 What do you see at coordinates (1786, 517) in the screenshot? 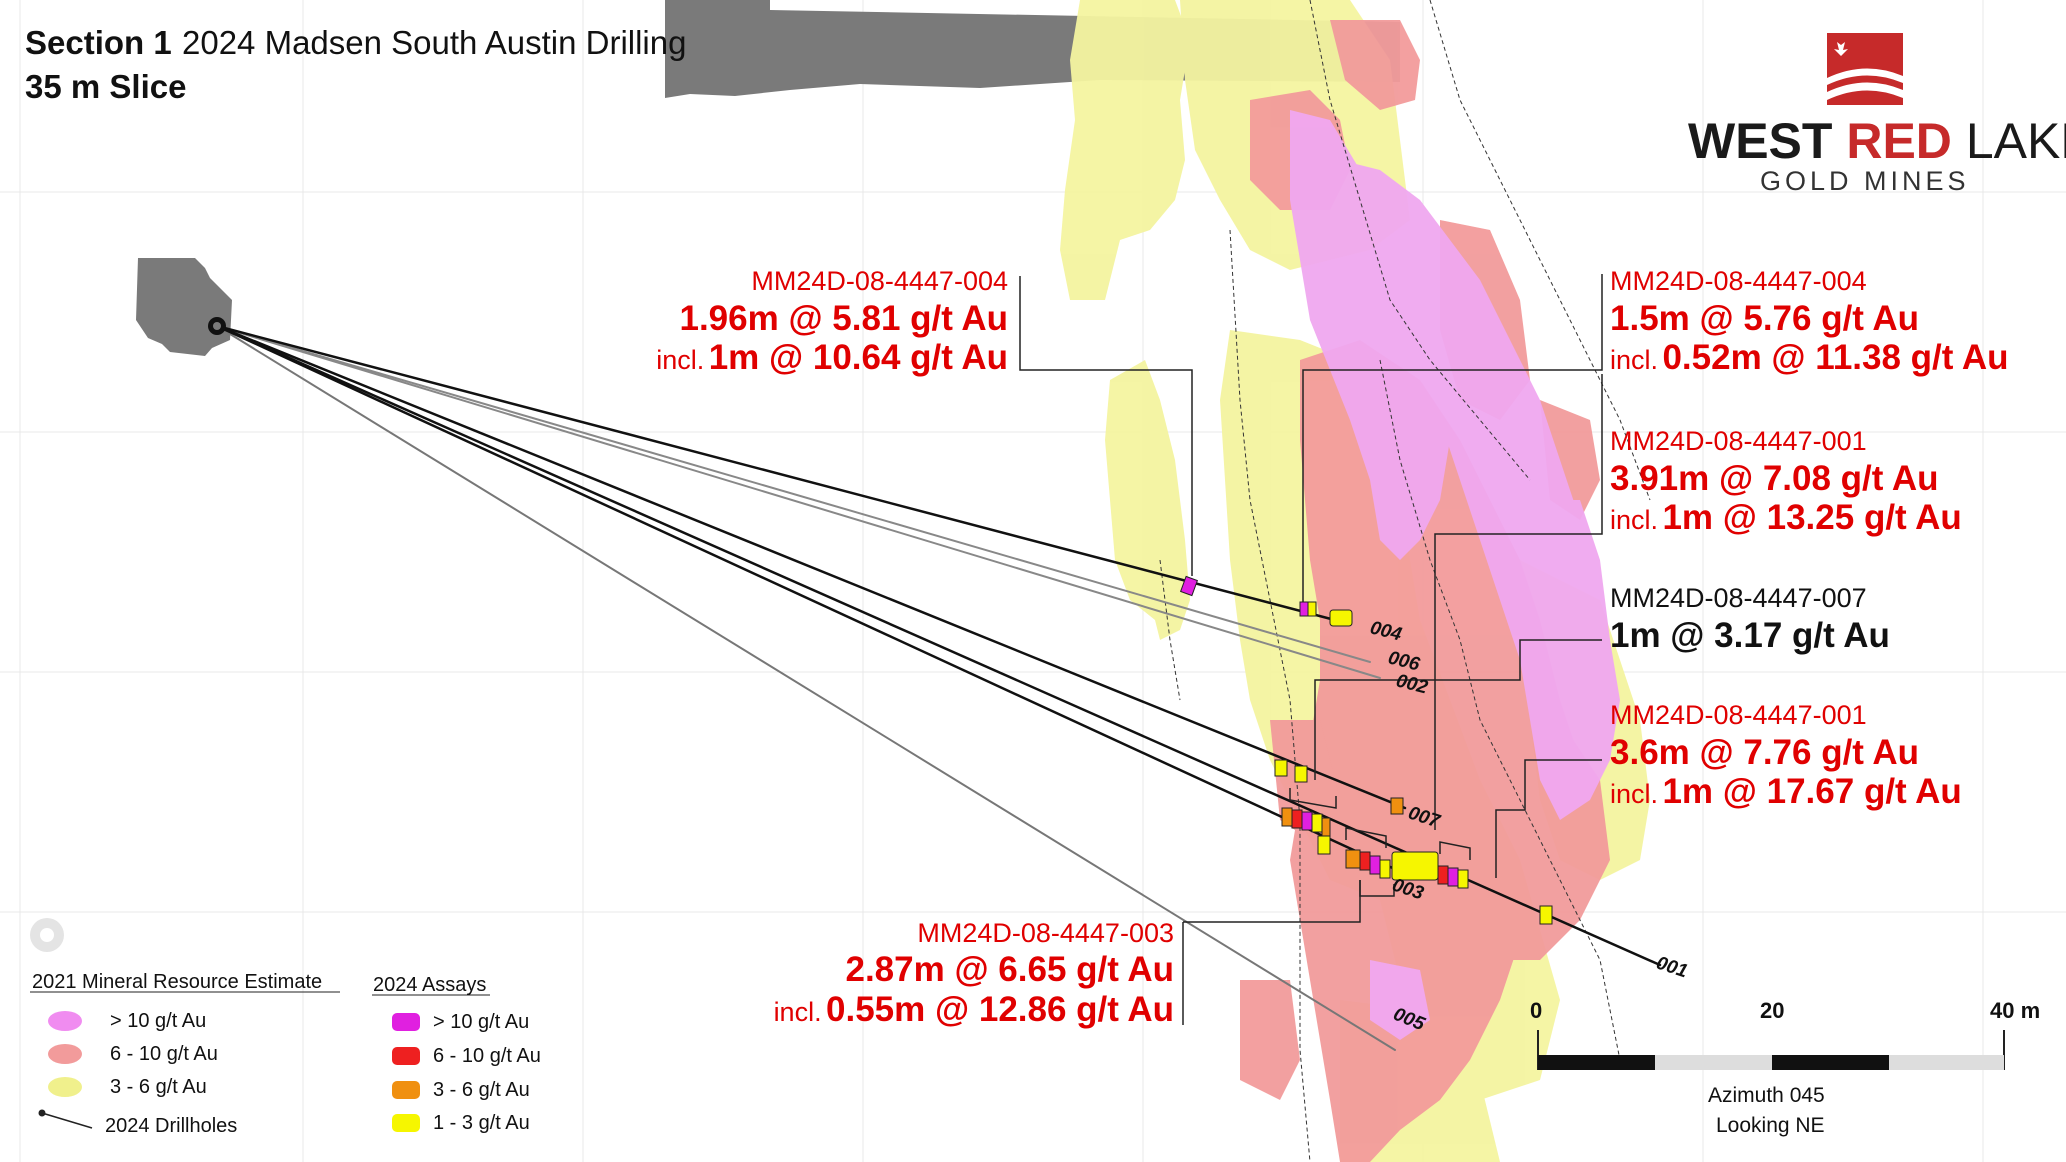
I see `callout-3-incl: incl. 1m @ 13.25 g/t Au` at bounding box center [1786, 517].